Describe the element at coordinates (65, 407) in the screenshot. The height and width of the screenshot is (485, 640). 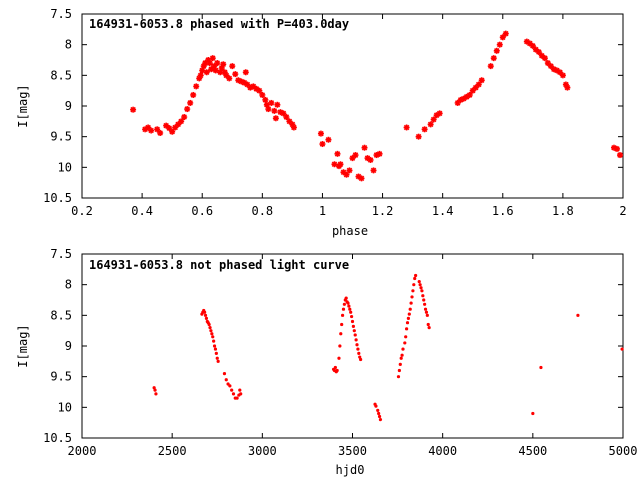
I see `unphased-y-tick-label: 10` at that location.